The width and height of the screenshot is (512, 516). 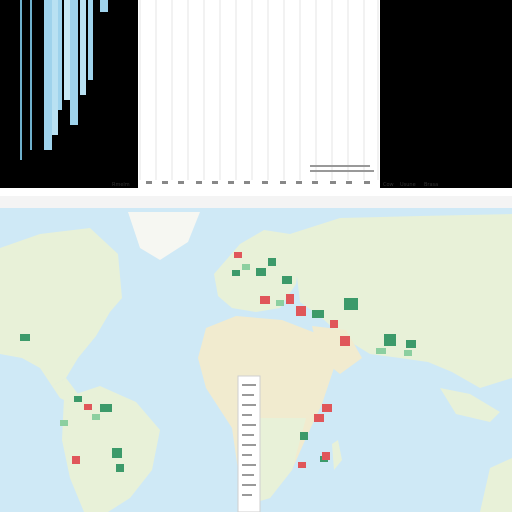 I want to click on panel-divider, so click(x=256, y=202).